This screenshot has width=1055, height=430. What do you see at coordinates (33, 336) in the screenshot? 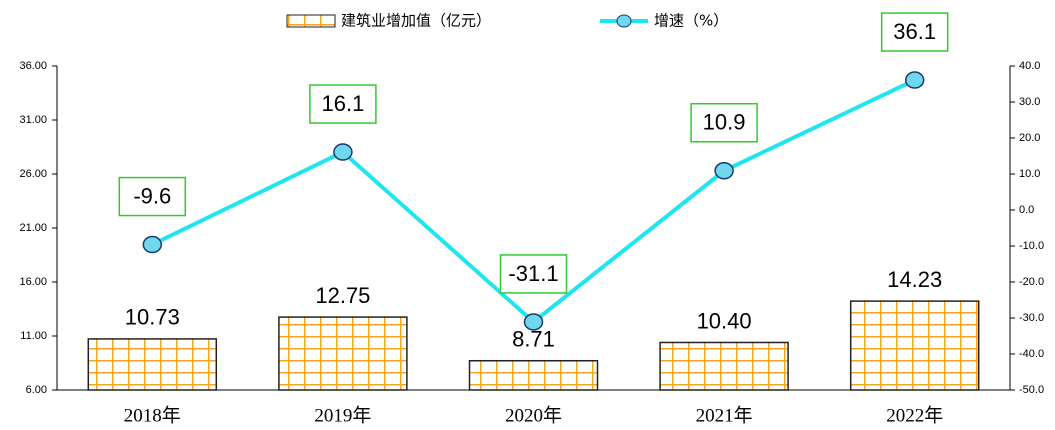
I see `y-tick-label: 11.00` at bounding box center [33, 336].